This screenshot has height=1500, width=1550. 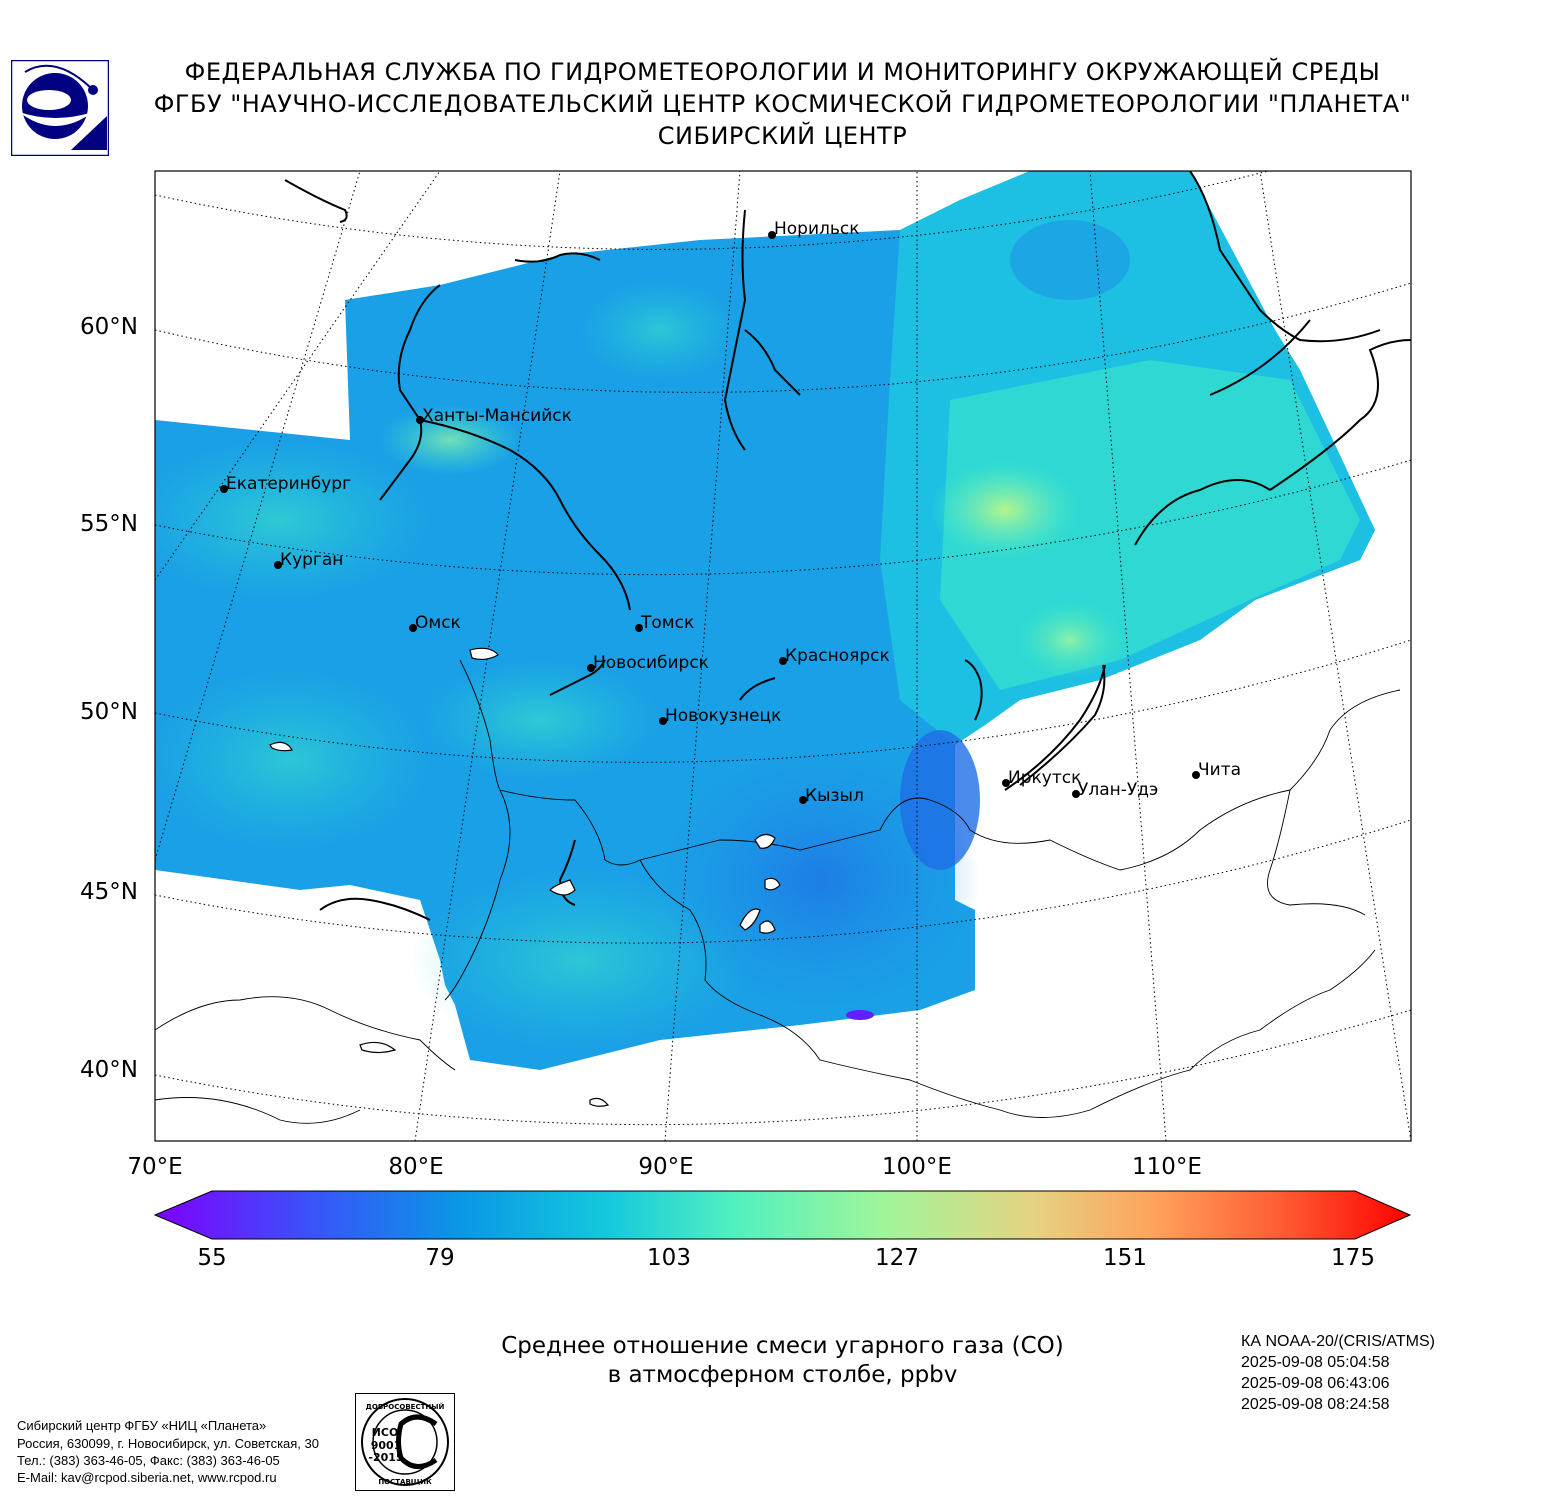 What do you see at coordinates (917, 1167) in the screenshot?
I see `lon-label-100: 100°E` at bounding box center [917, 1167].